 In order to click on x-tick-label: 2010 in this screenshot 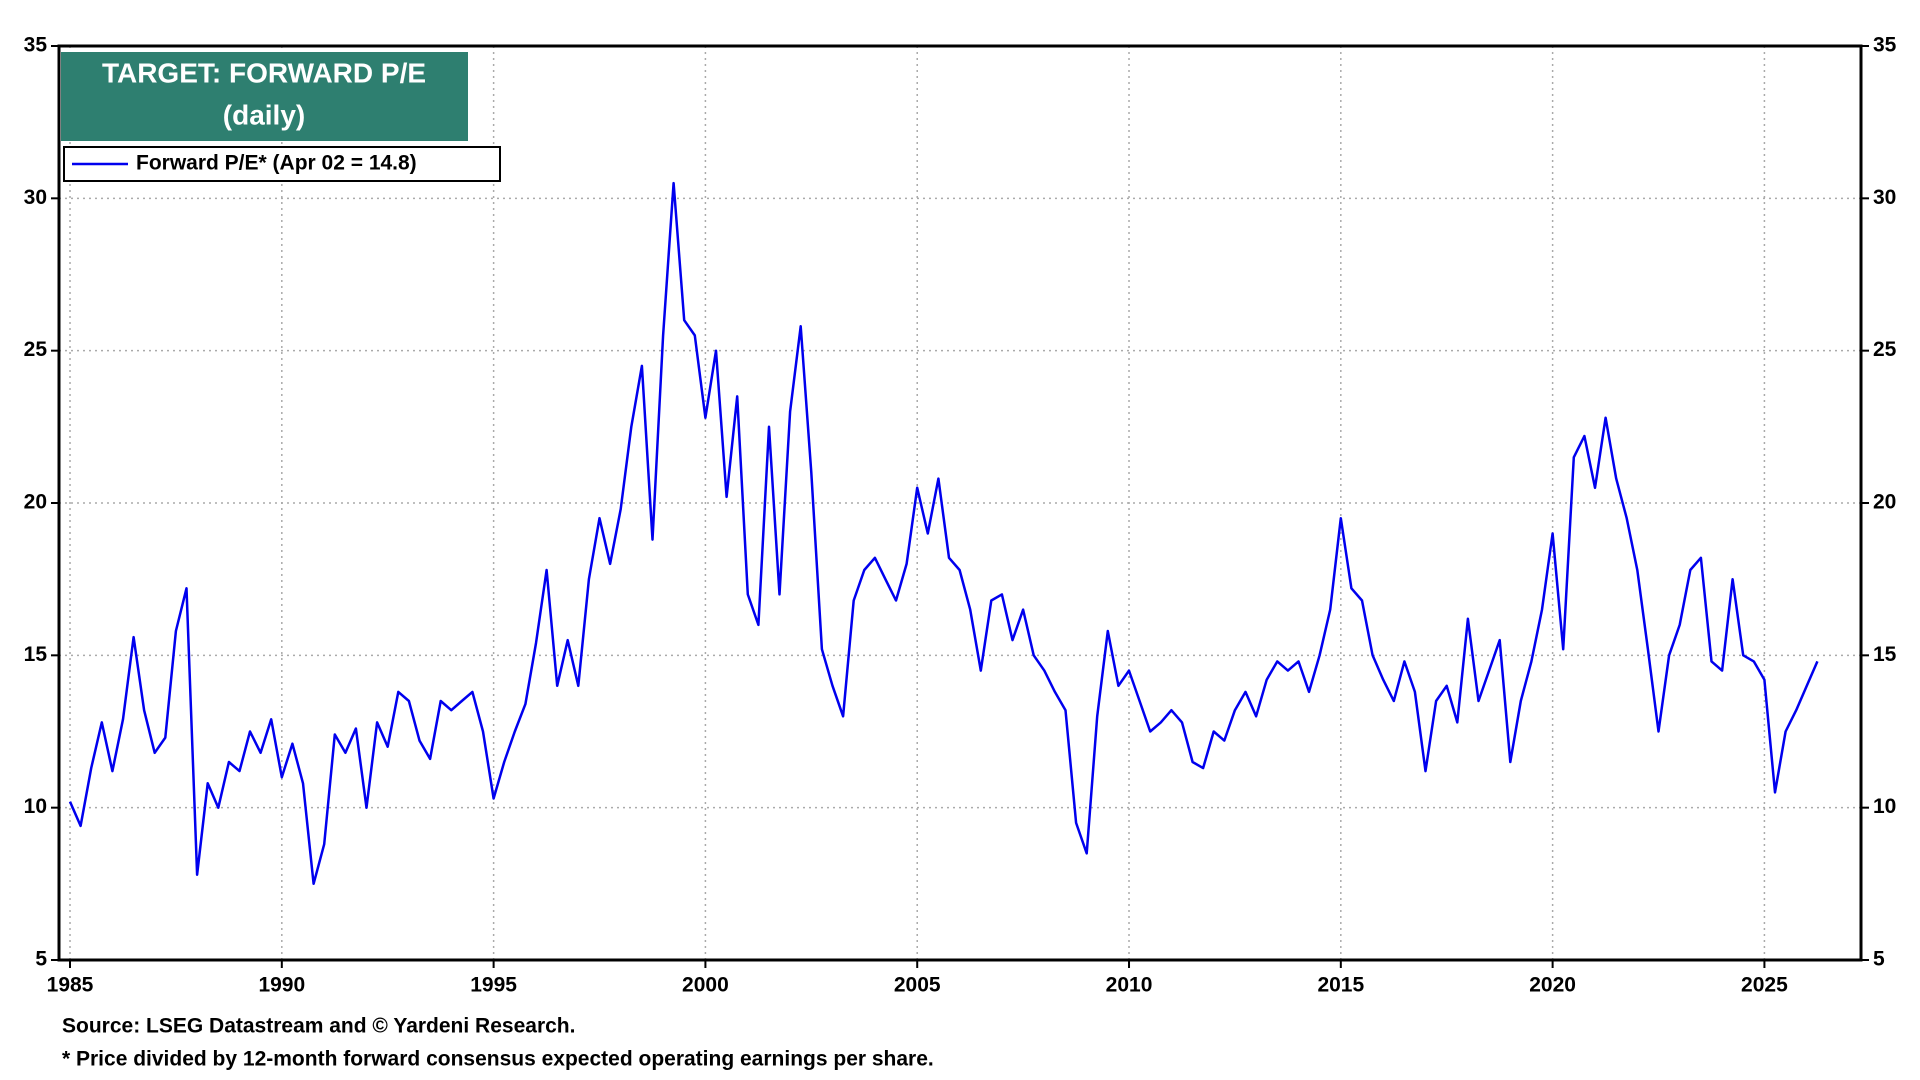, I will do `click(1129, 985)`.